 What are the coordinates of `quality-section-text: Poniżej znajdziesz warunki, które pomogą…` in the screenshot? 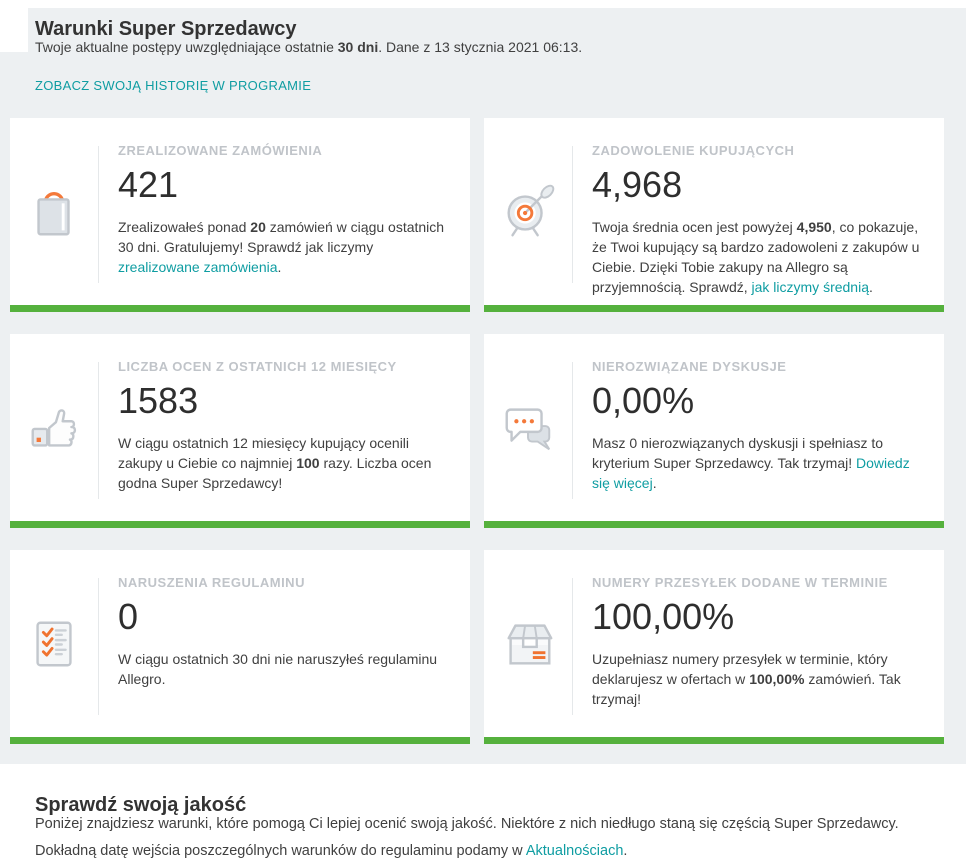 It's located at (467, 837).